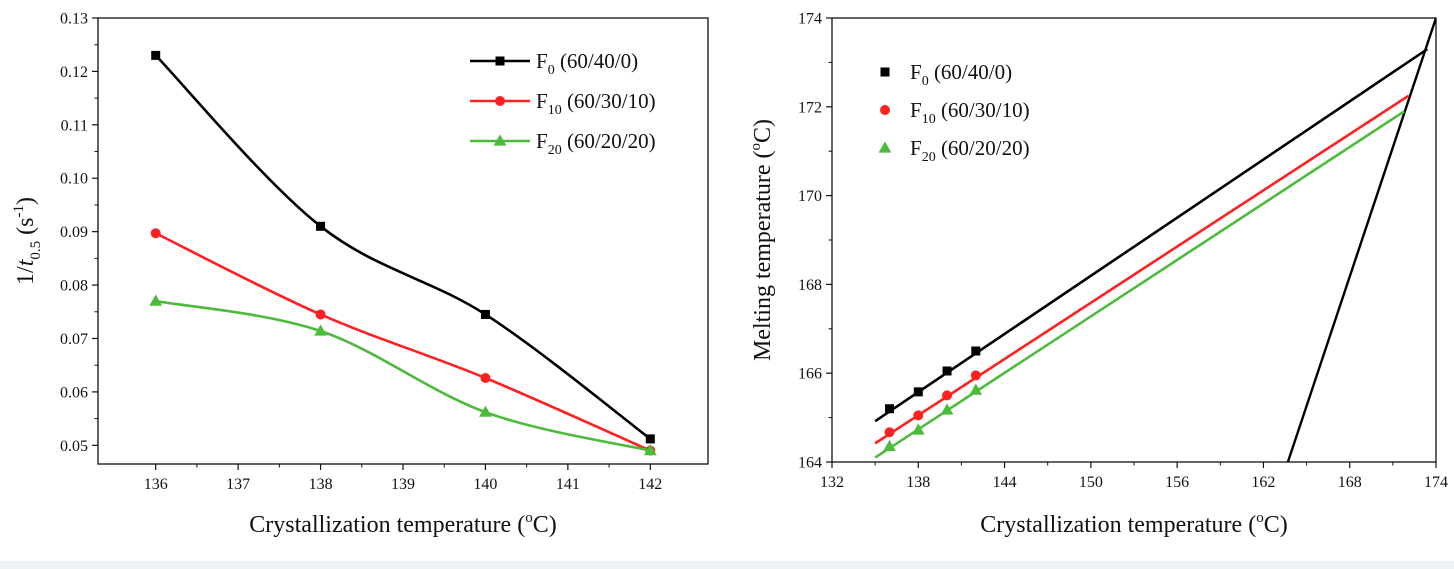 Image resolution: width=1454 pixels, height=569 pixels. What do you see at coordinates (27, 241) in the screenshot?
I see `left-y-axis-title: 1/t0.5 (s-1)` at bounding box center [27, 241].